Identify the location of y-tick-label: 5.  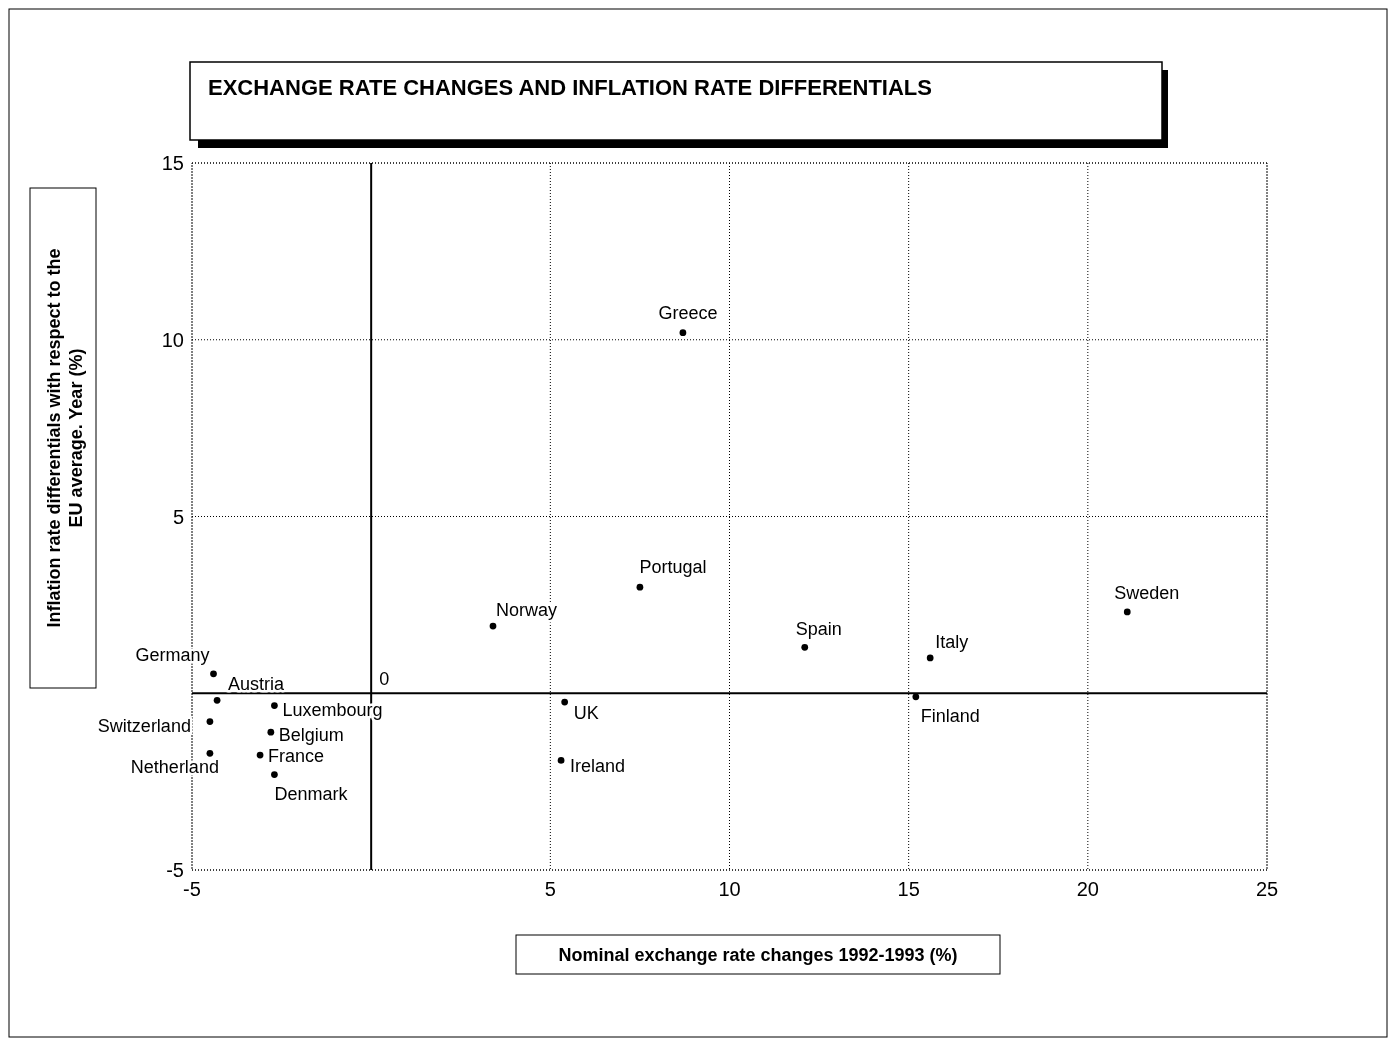
(178, 516).